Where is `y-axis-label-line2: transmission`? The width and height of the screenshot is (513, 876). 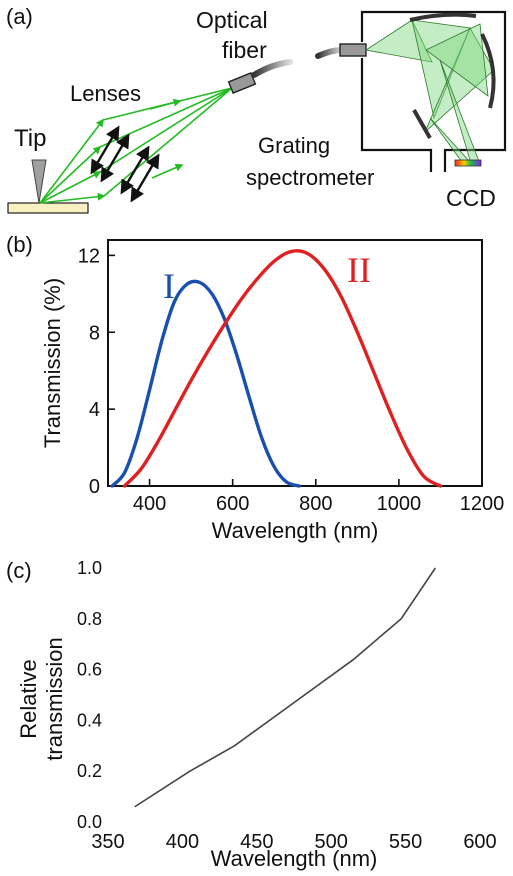
y-axis-label-line2: transmission is located at coordinates (54, 698).